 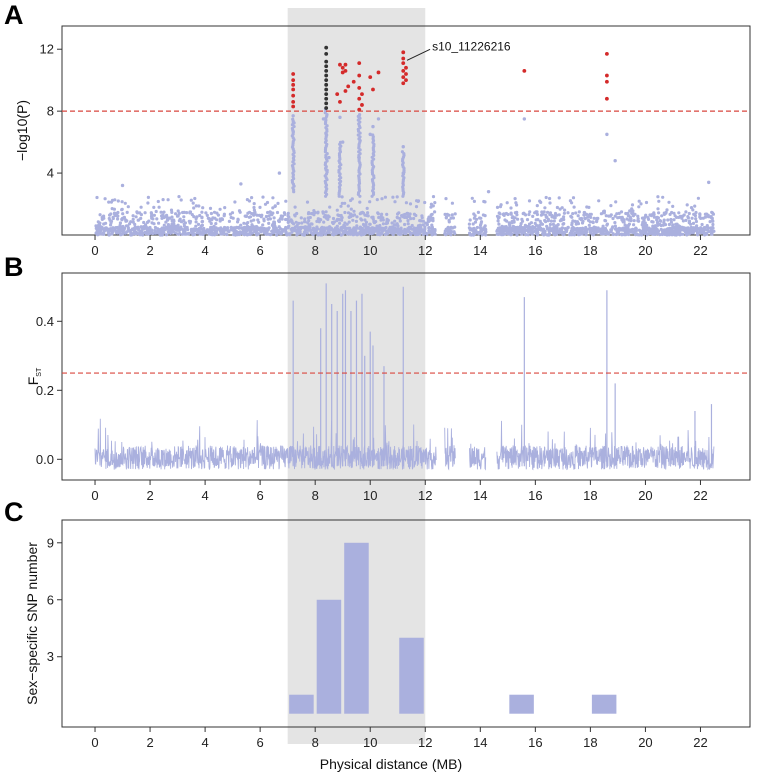 What do you see at coordinates (411, 675) in the screenshot?
I see `bar` at bounding box center [411, 675].